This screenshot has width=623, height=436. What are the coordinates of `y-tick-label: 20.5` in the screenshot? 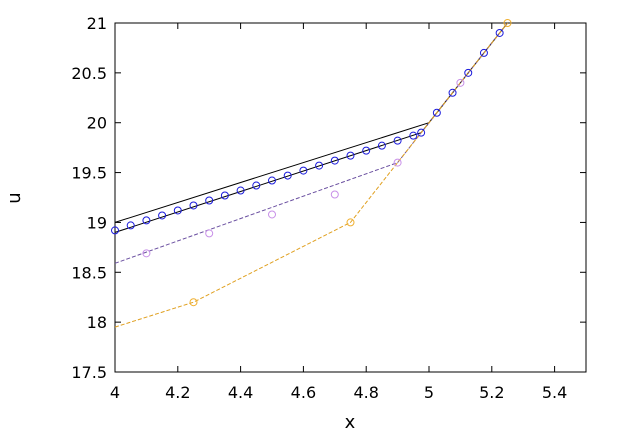 It's located at (89, 73).